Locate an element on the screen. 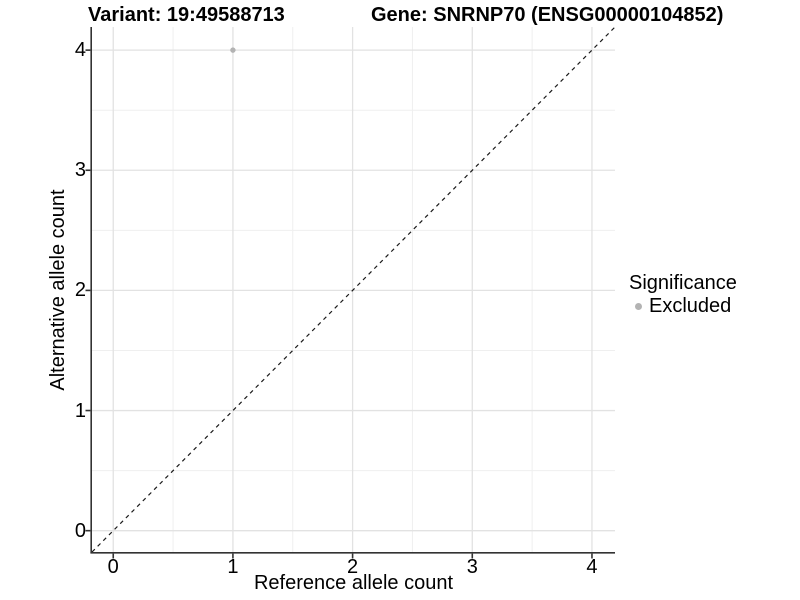  y-tick-label: 4 is located at coordinates (80, 50).